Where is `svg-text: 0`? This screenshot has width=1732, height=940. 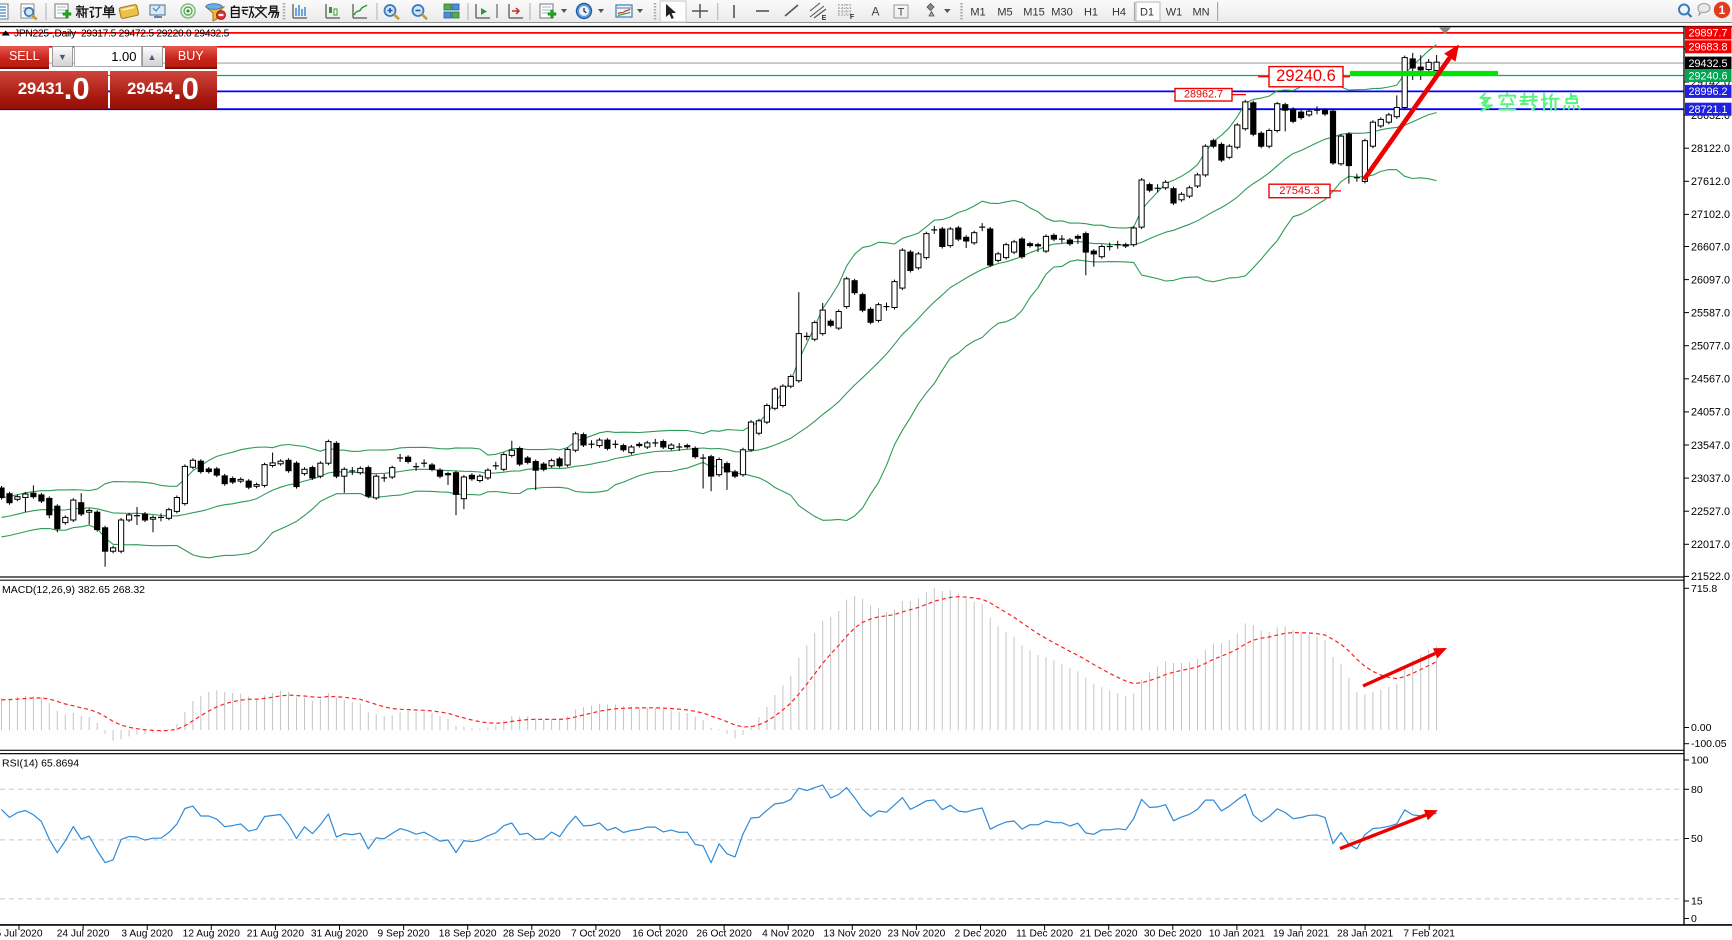
svg-text: 0 is located at coordinates (1694, 919).